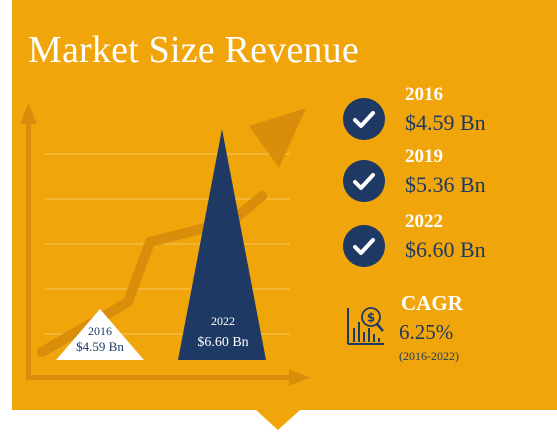 Image resolution: width=557 pixels, height=437 pixels. Describe the element at coordinates (426, 332) in the screenshot. I see `cagr-value: 6.25%` at that location.